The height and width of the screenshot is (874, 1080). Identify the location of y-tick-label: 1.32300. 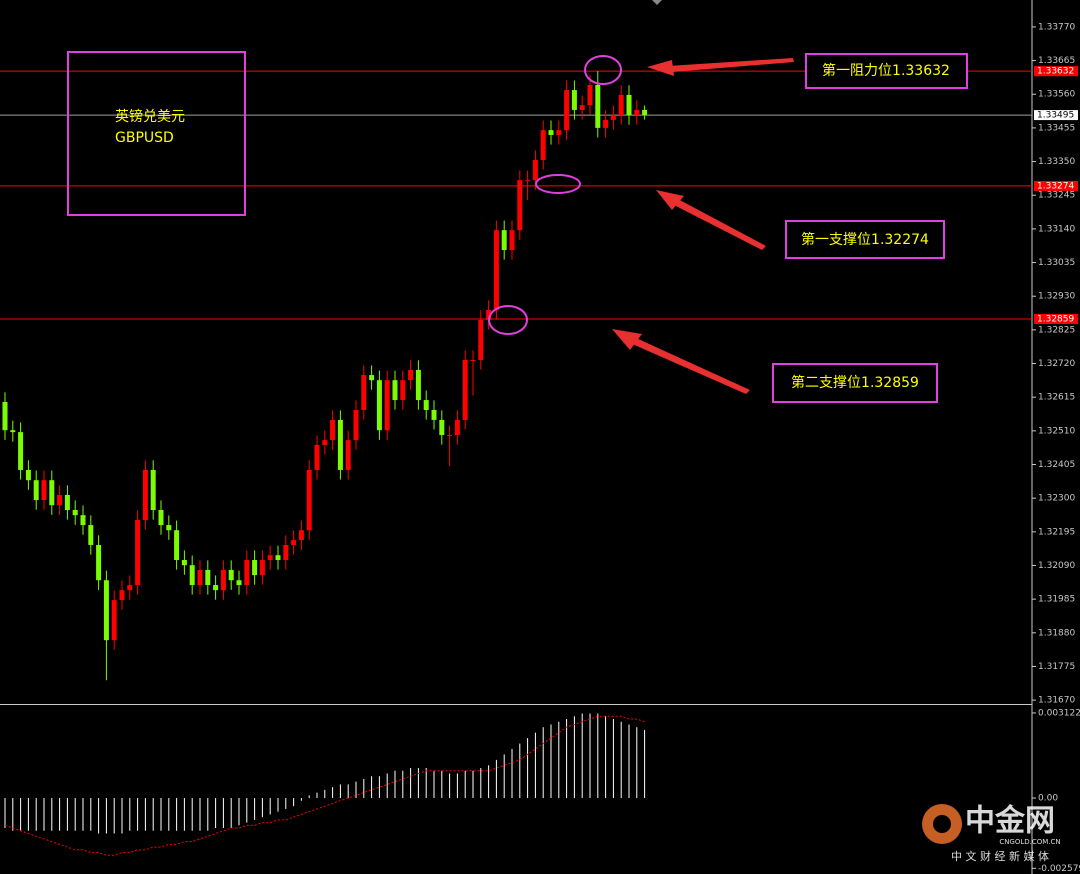
(1056, 499).